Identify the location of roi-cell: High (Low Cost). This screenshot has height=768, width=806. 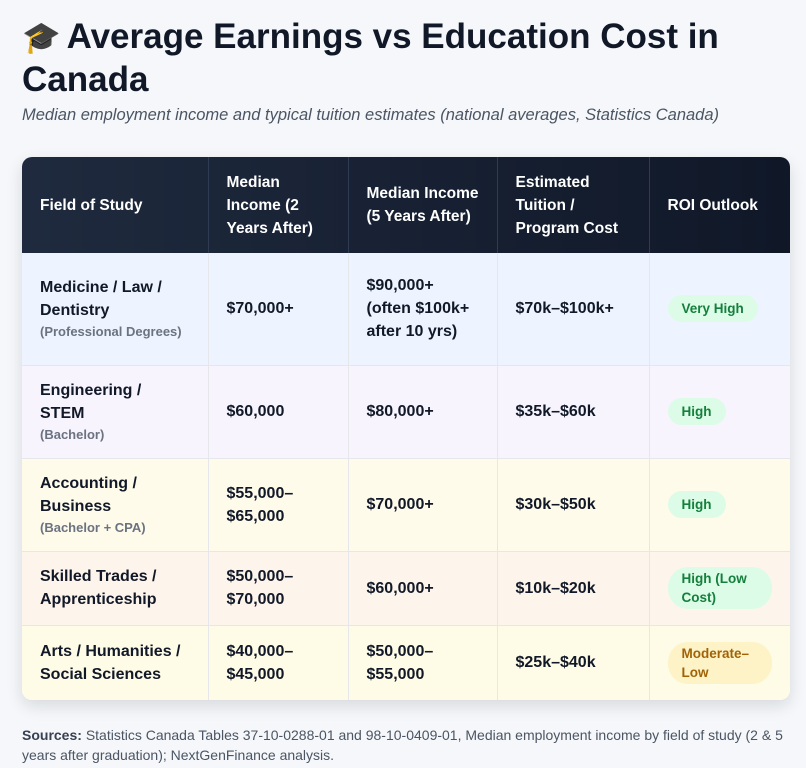
(719, 588).